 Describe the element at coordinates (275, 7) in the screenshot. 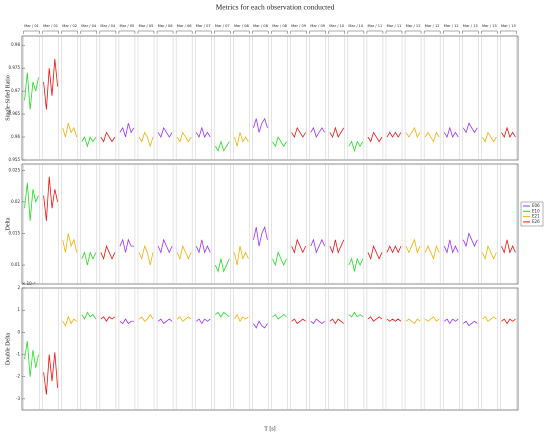

I see `chart-title: Metrics for each observation conducted` at that location.